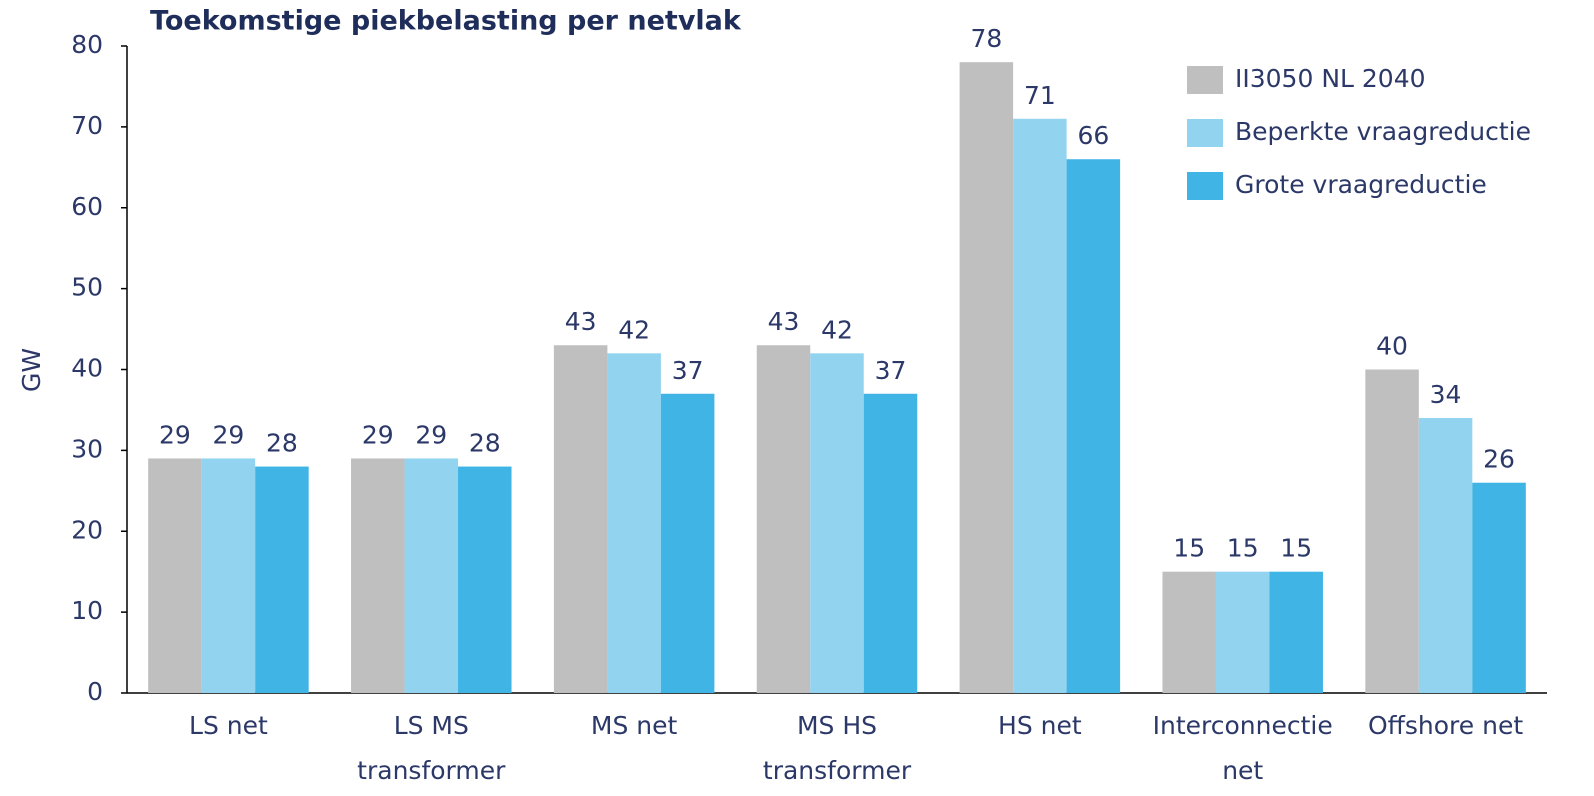 The height and width of the screenshot is (796, 1594). What do you see at coordinates (1242, 770) in the screenshot?
I see `x-tick-label: net` at bounding box center [1242, 770].